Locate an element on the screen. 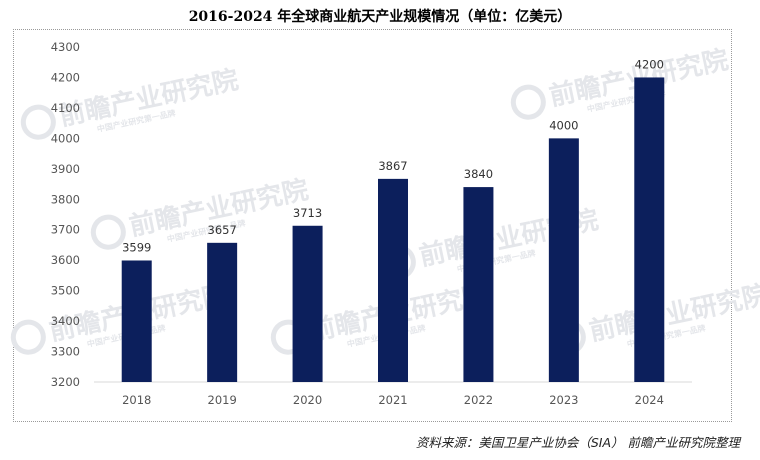 Image resolution: width=760 pixels, height=460 pixels. y-tick-label: 3400 is located at coordinates (65, 321).